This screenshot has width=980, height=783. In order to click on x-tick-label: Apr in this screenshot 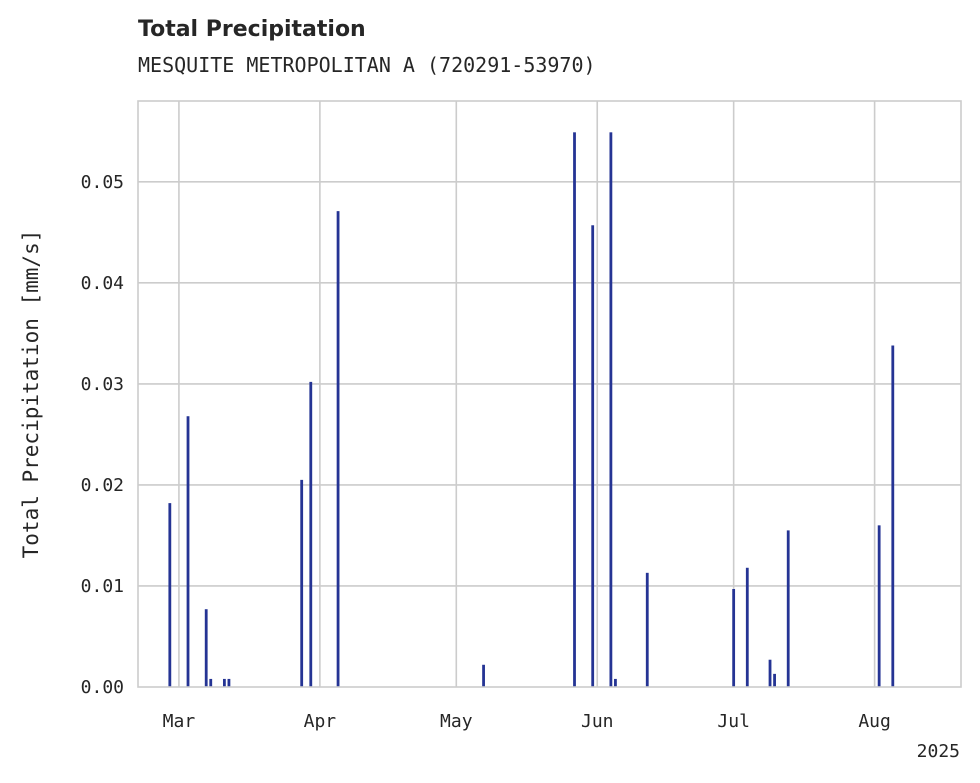, I will do `click(320, 721)`.